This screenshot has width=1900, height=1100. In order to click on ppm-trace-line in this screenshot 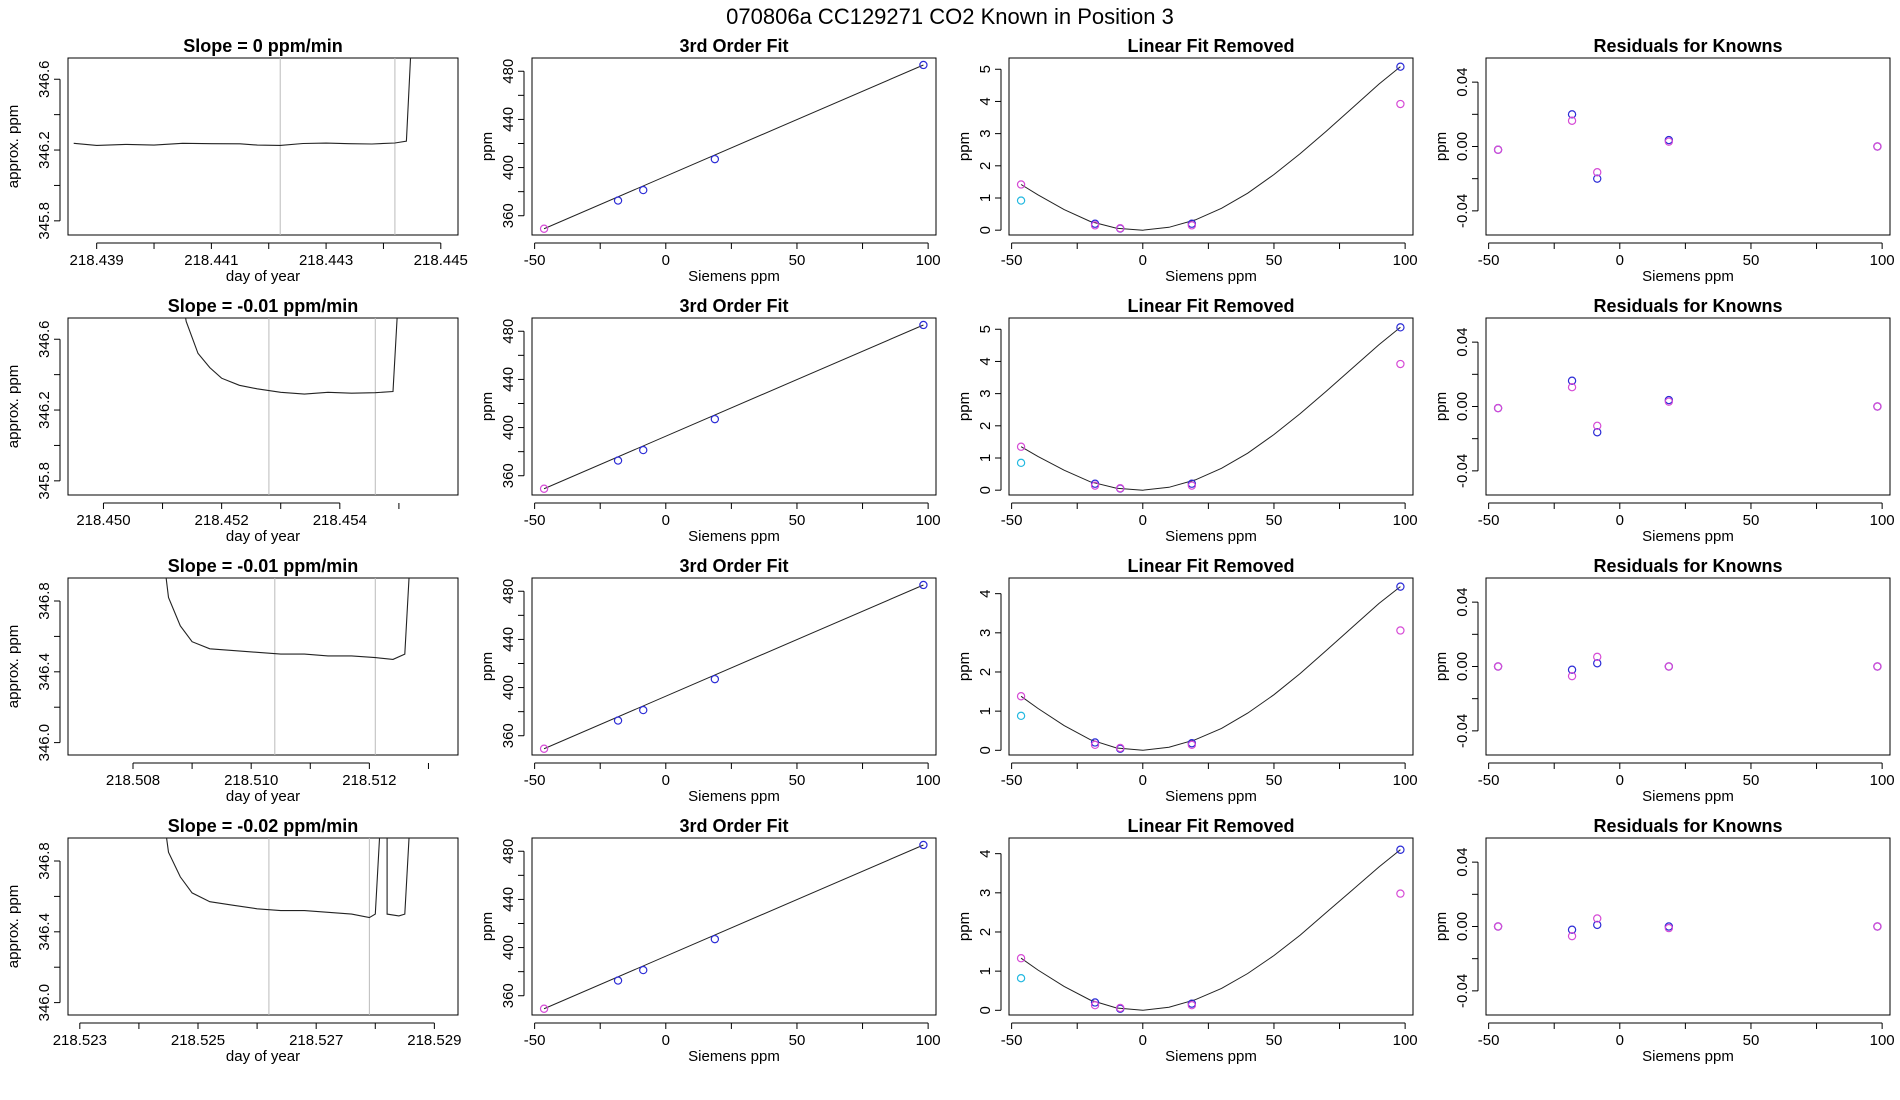, I will do `click(242, 102)`.